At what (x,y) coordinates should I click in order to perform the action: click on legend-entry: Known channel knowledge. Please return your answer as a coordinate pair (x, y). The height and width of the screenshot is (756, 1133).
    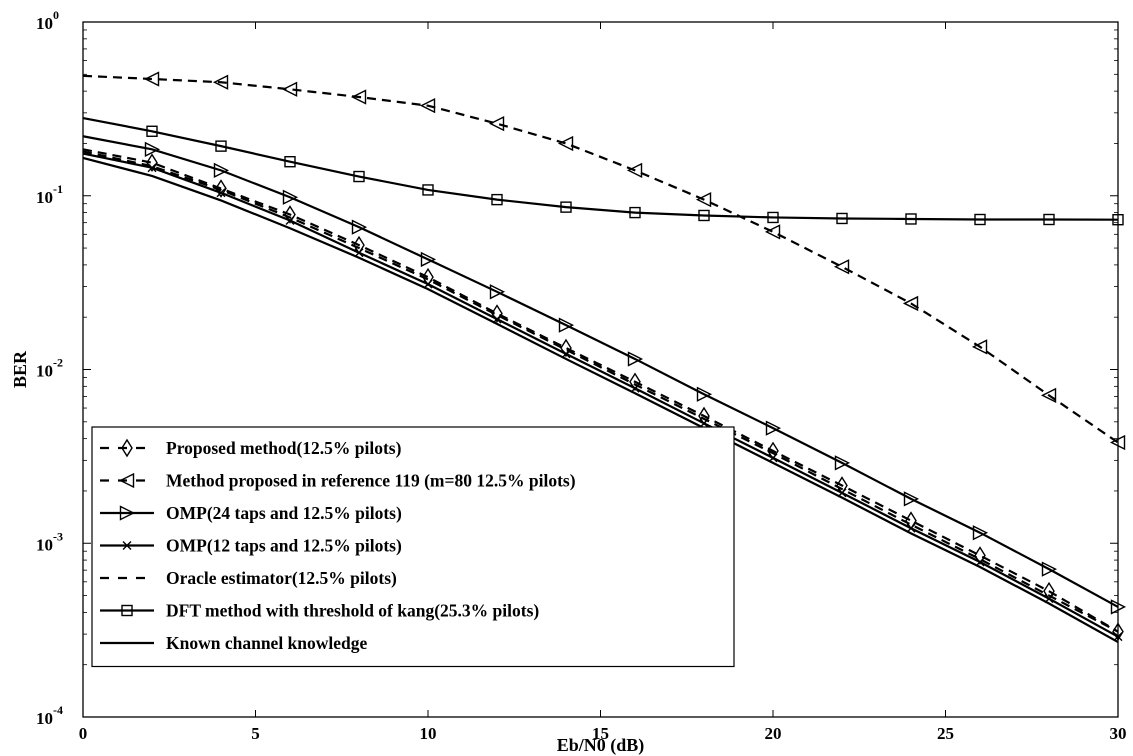
    Looking at the image, I should click on (234, 643).